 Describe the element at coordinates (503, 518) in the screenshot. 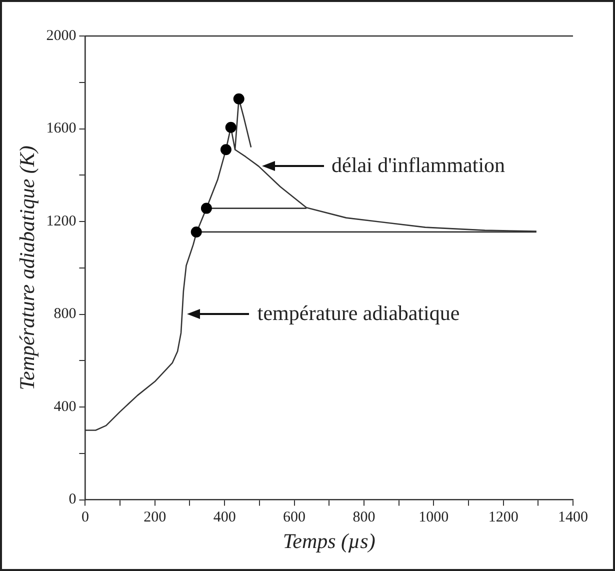

I see `x-tick-label: 1200` at that location.